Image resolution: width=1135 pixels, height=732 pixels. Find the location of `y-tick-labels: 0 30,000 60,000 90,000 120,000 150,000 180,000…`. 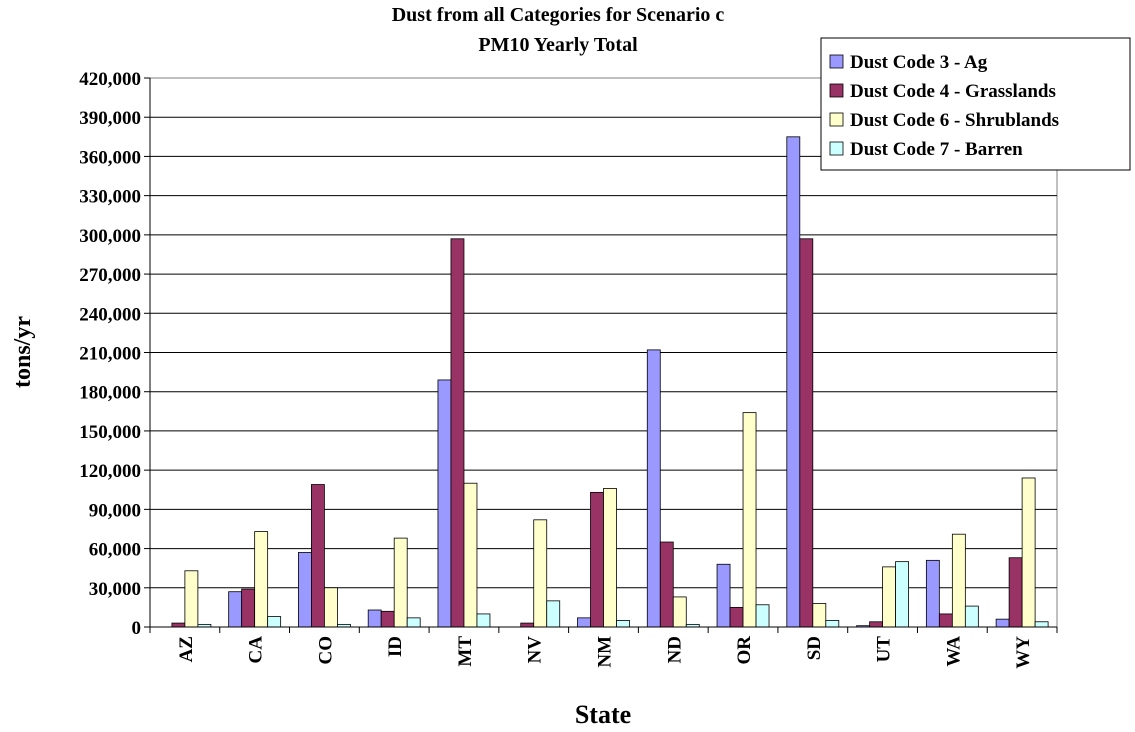

y-tick-labels: 0 30,000 60,000 90,000 120,000 150,000 180,000… is located at coordinates (110, 354).